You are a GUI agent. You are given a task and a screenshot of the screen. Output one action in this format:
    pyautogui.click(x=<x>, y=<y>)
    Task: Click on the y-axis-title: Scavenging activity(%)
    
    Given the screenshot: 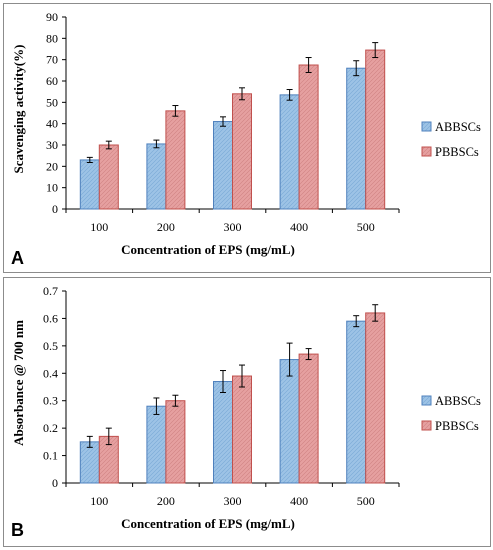 What is the action you would take?
    pyautogui.click(x=18, y=109)
    